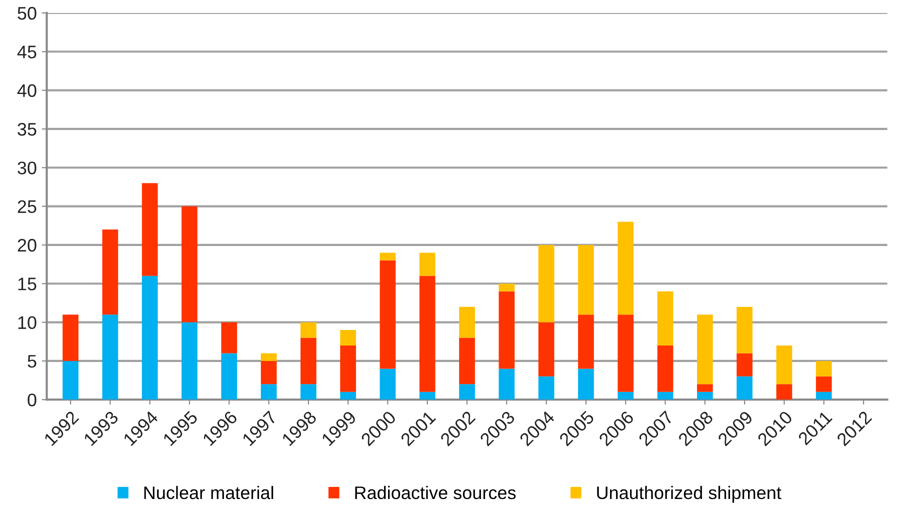 The width and height of the screenshot is (899, 519). What do you see at coordinates (32, 400) in the screenshot?
I see `y-tick-label: 0` at bounding box center [32, 400].